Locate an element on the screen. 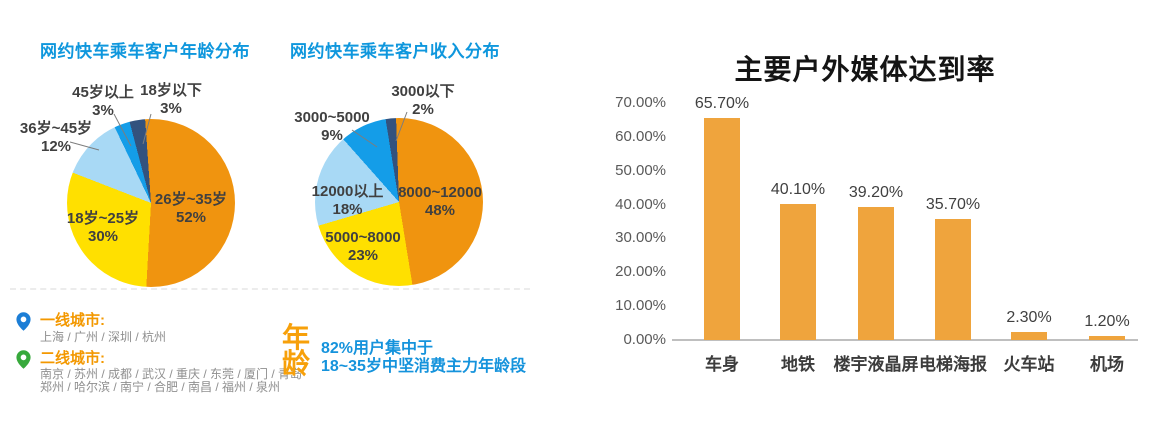  tier2-cities-list-line1: 南京 / 苏州 / 成都 / 武汉 / 重庆 / 东莞 / 厦门 / 青岛 is located at coordinates (171, 374).